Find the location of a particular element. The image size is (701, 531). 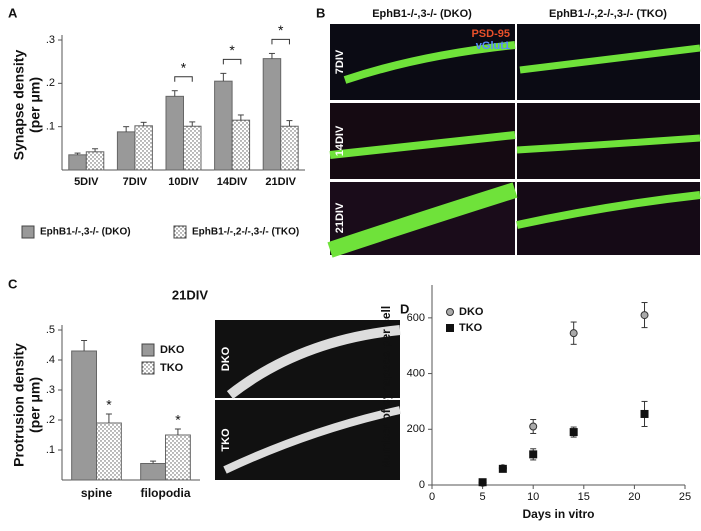

row-label: 21DIV is located at coordinates (340, 217).